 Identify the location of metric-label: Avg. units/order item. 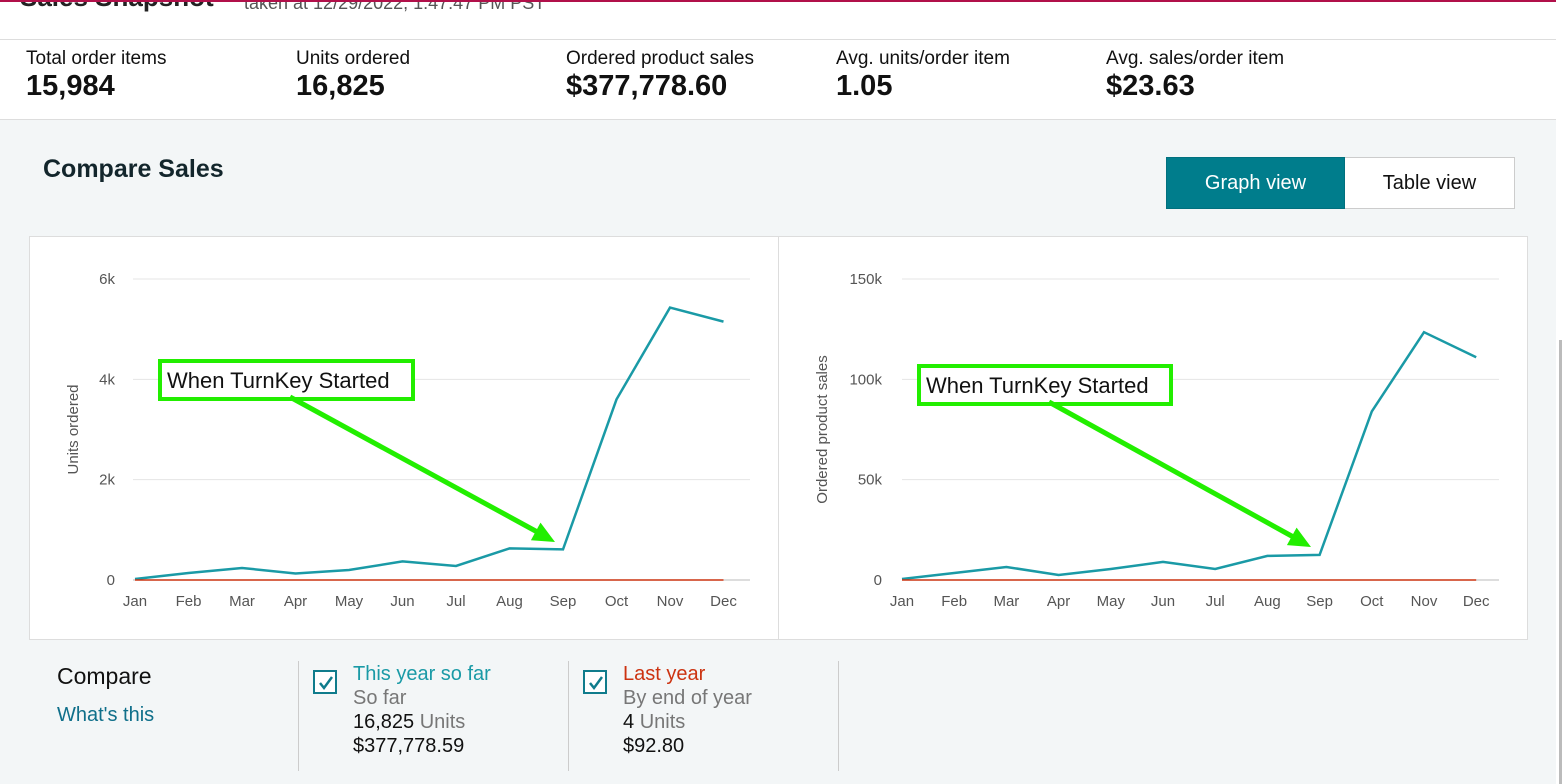
(923, 58).